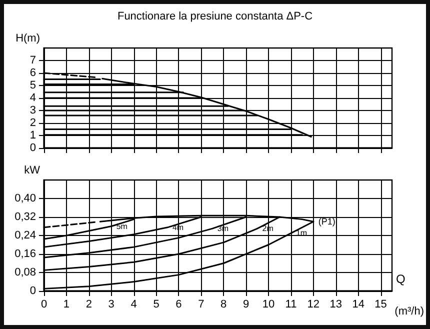  Describe the element at coordinates (33, 73) in the screenshot. I see `y-tick-label: 6` at that location.